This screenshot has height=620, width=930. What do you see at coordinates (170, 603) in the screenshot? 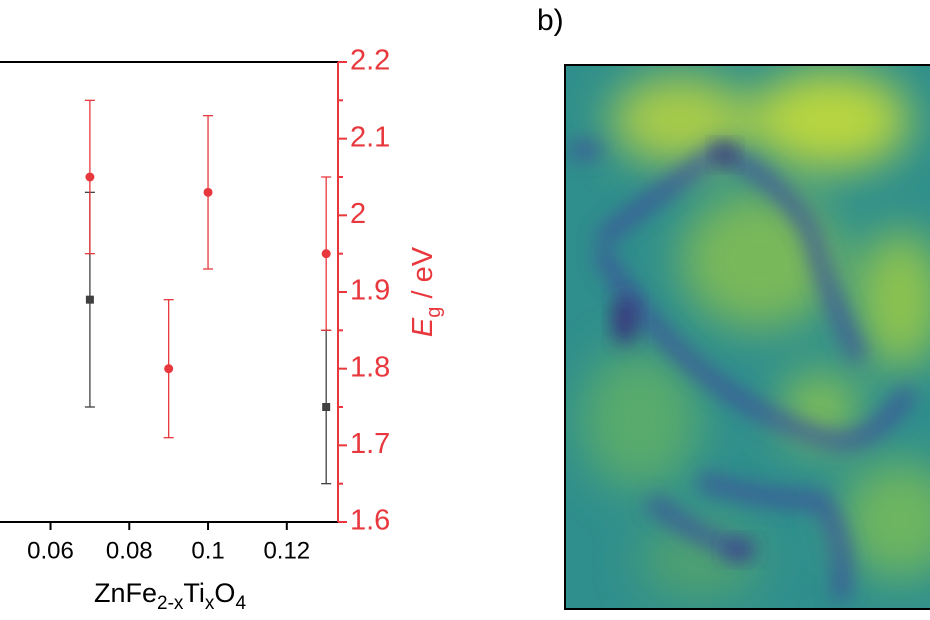
I see `x-axis-label-part: 2-x` at bounding box center [170, 603].